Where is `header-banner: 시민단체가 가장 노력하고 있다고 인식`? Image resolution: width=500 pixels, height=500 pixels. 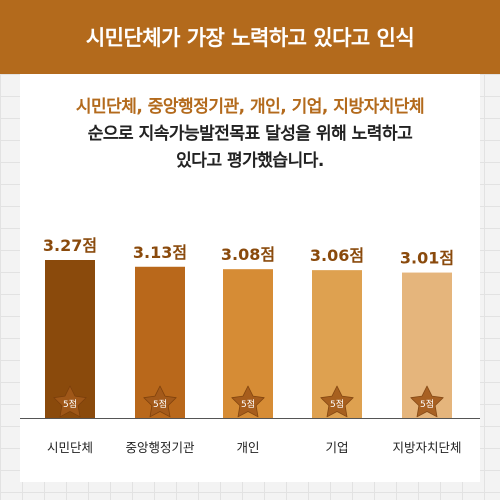
header-banner: 시민단체가 가장 노력하고 있다고 인식 is located at coordinates (250, 37).